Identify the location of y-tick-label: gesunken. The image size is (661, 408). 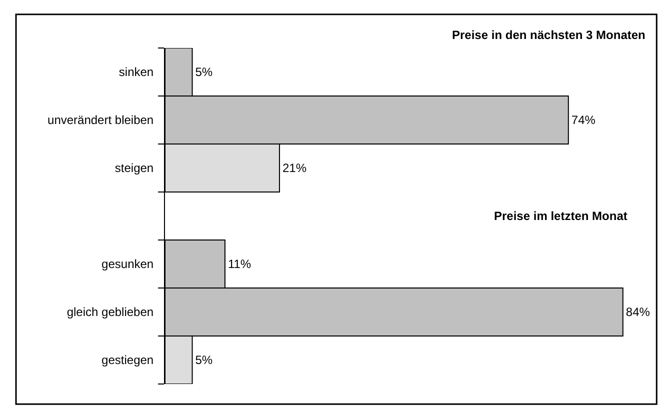
(128, 264).